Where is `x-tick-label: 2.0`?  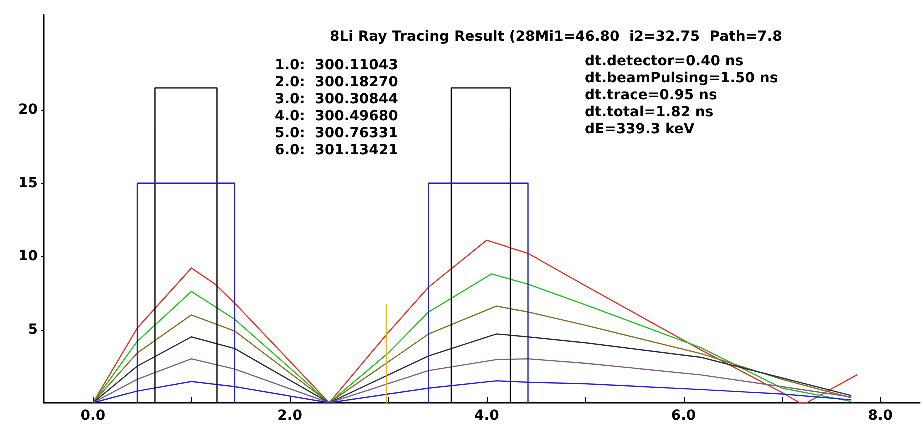 x-tick-label: 2.0 is located at coordinates (290, 416).